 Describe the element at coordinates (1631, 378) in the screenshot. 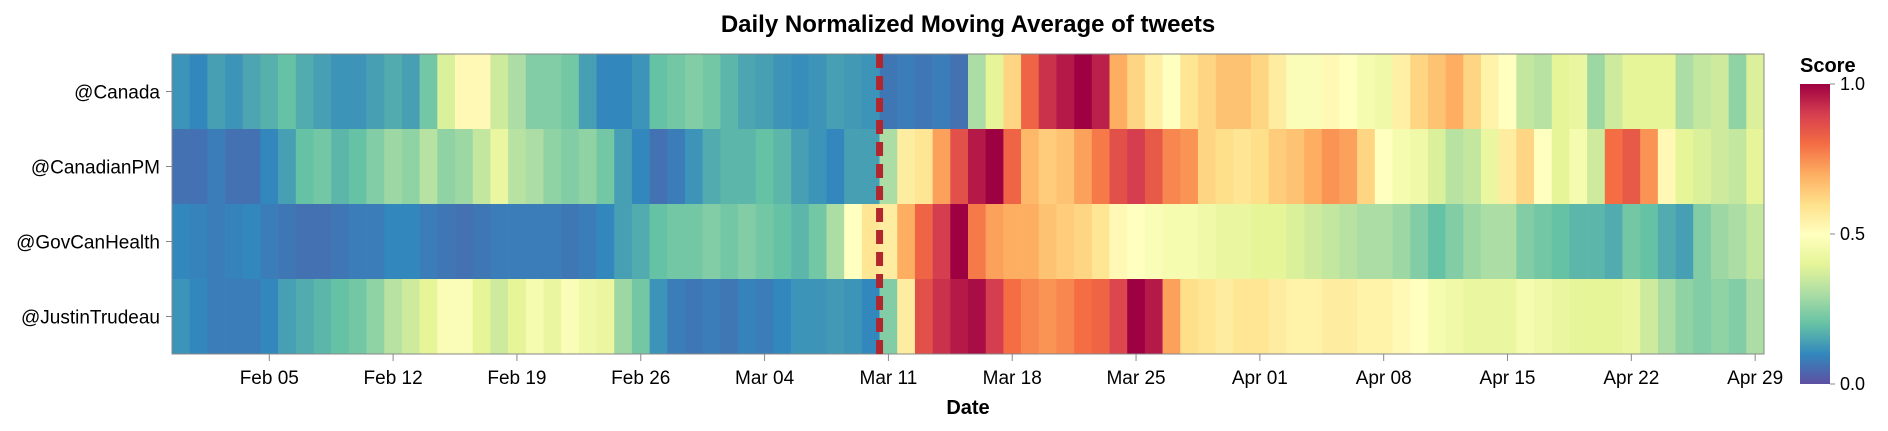

I see `x-tick-label: Apr 22` at that location.